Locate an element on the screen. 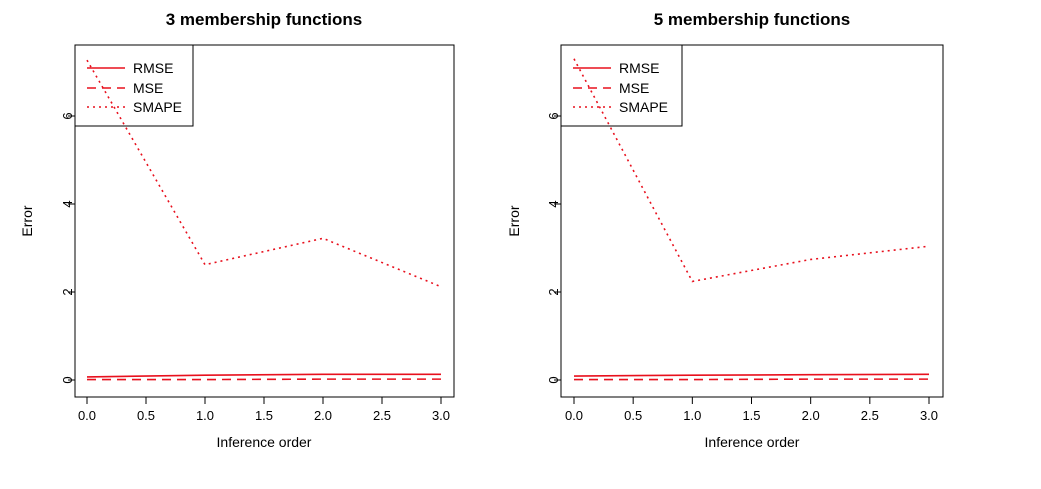 This screenshot has height=489, width=1041. chart-2-x-tick-label: 0.0 is located at coordinates (574, 415).